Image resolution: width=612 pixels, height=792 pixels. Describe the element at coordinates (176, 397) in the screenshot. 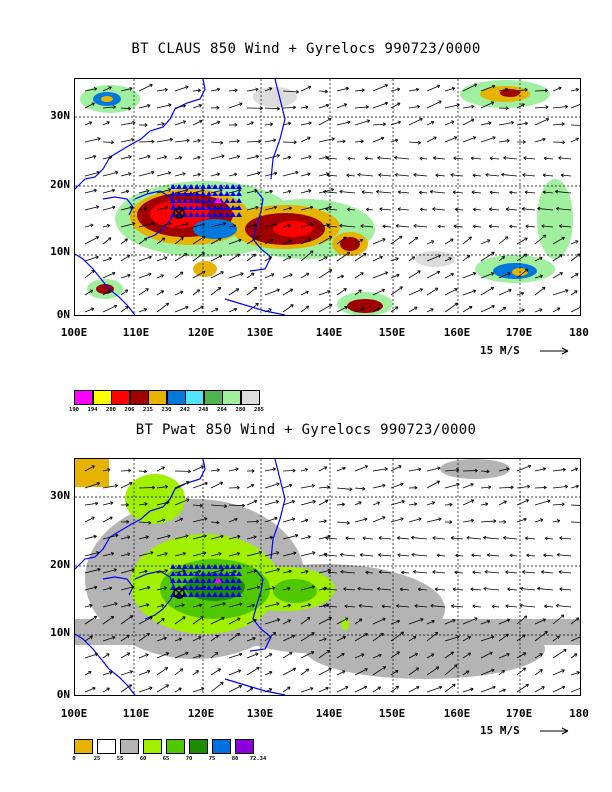

I see `colorbar-swatch` at that location.